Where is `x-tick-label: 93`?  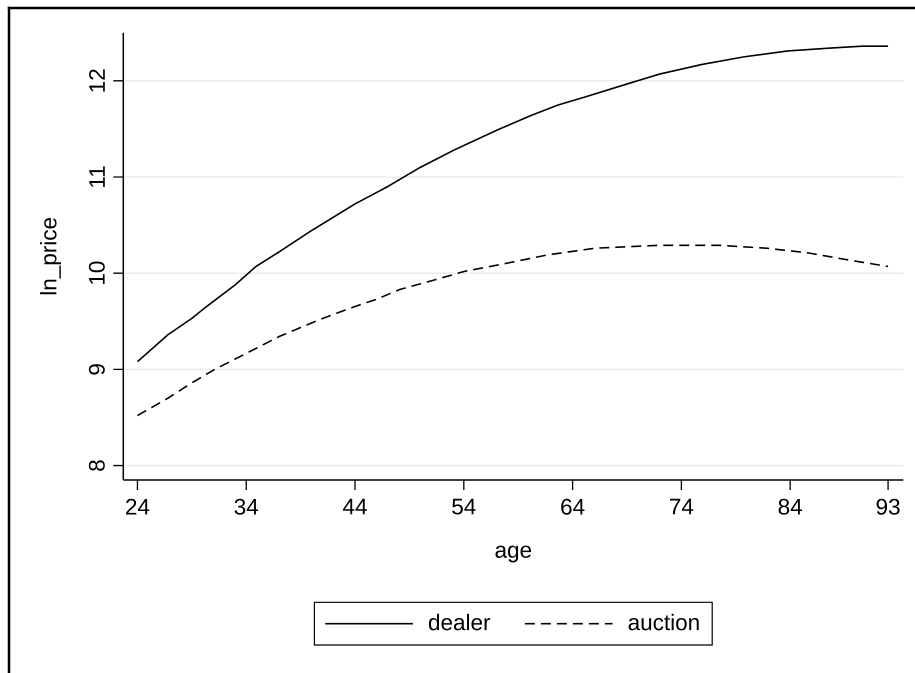 x-tick-label: 93 is located at coordinates (888, 506).